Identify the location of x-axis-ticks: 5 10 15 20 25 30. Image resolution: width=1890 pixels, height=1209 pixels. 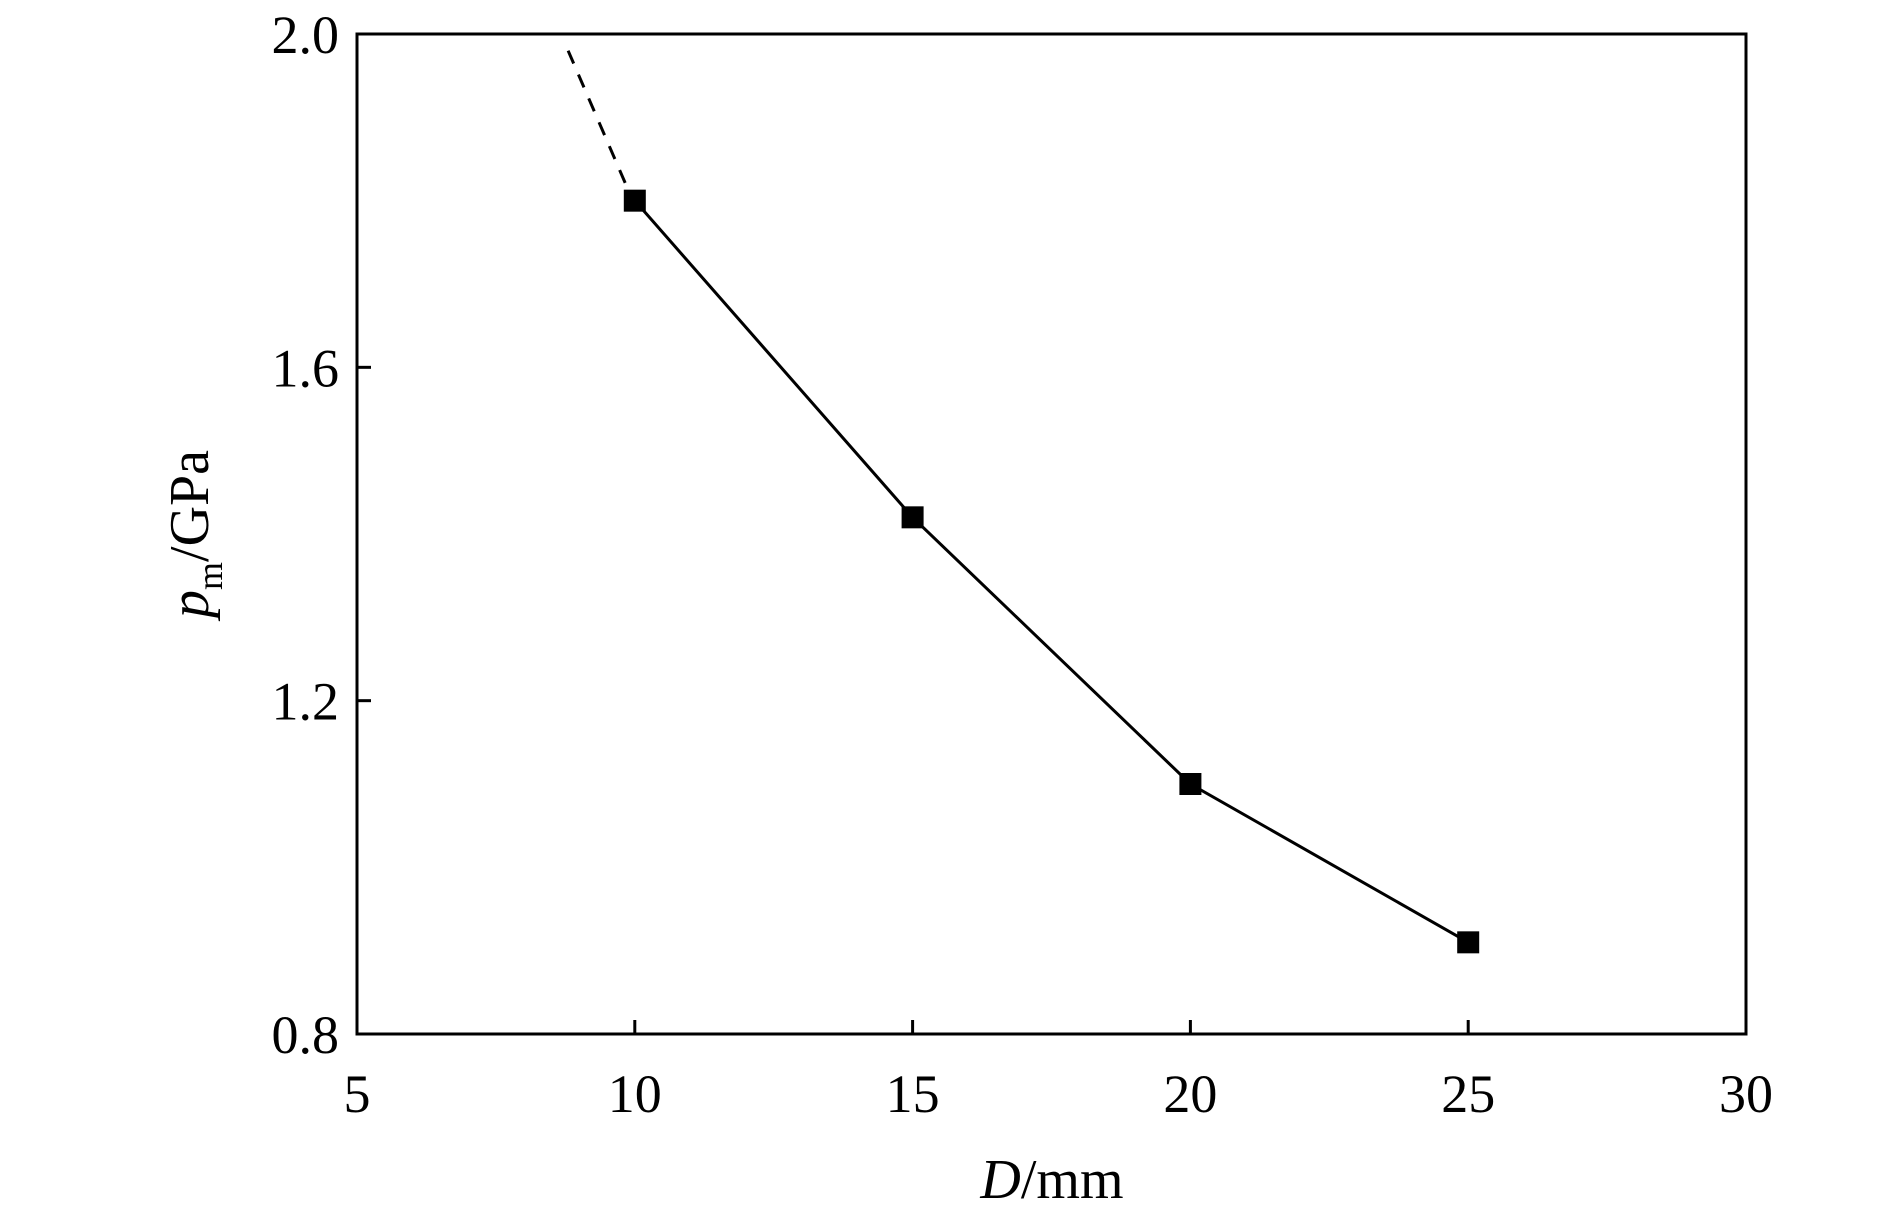
(1058, 1072).